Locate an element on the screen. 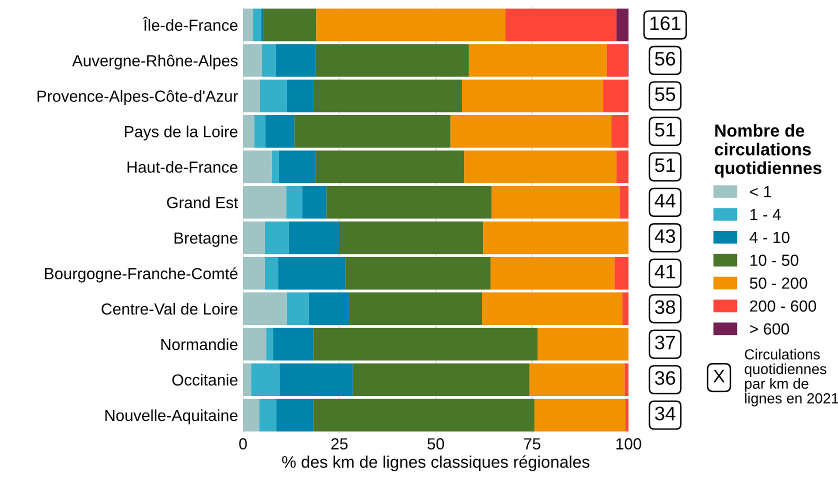 The width and height of the screenshot is (838, 481). y-tick-label: Pays de la Loire is located at coordinates (181, 133).